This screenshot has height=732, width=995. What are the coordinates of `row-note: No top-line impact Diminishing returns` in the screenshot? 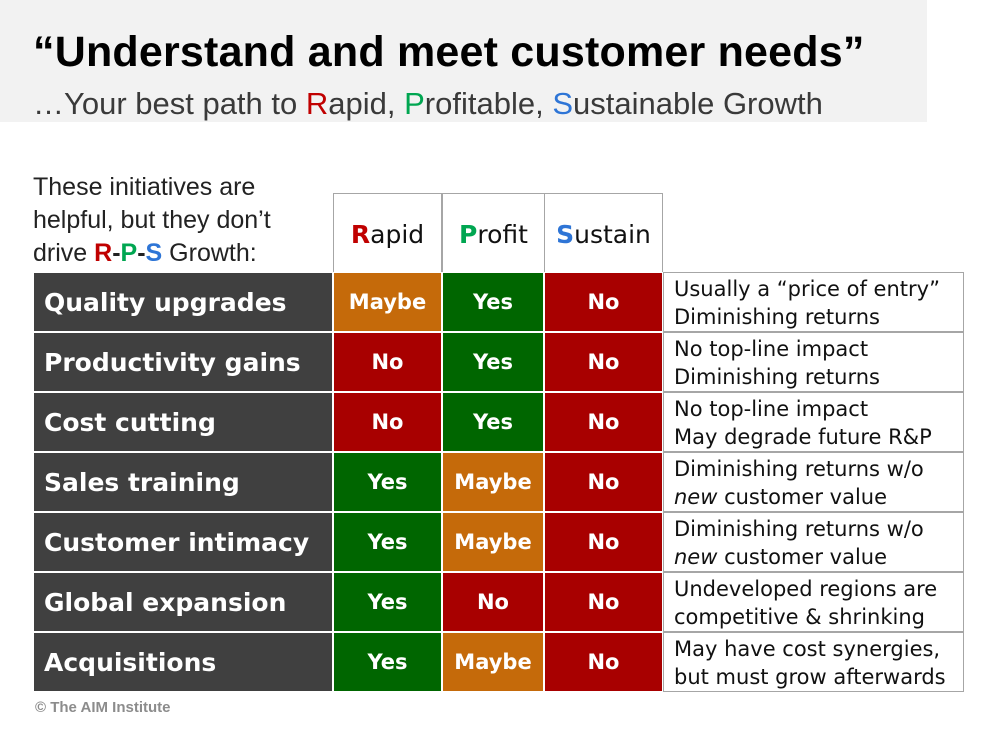 It's located at (813, 362).